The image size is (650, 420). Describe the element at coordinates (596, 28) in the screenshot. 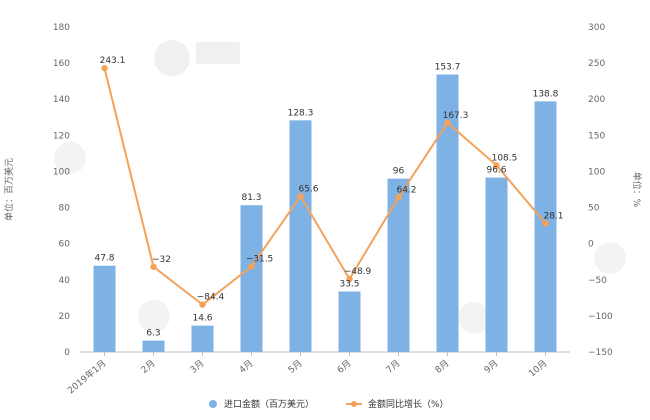

I see `y-right-tick-label: 300` at that location.